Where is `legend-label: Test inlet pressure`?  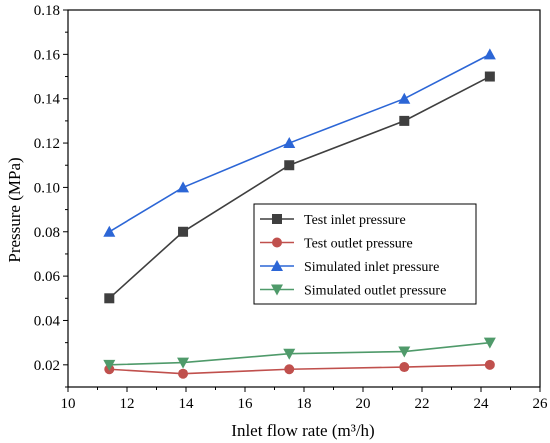
legend-label: Test inlet pressure is located at coordinates (355, 220).